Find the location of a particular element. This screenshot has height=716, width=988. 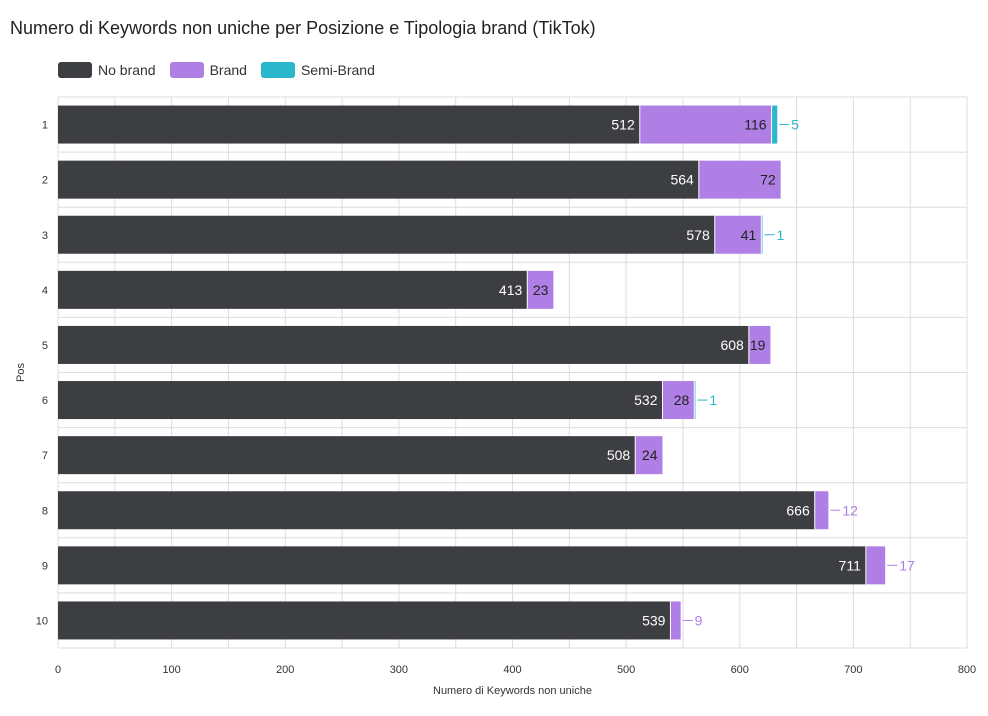

data-label: 539 is located at coordinates (654, 620).